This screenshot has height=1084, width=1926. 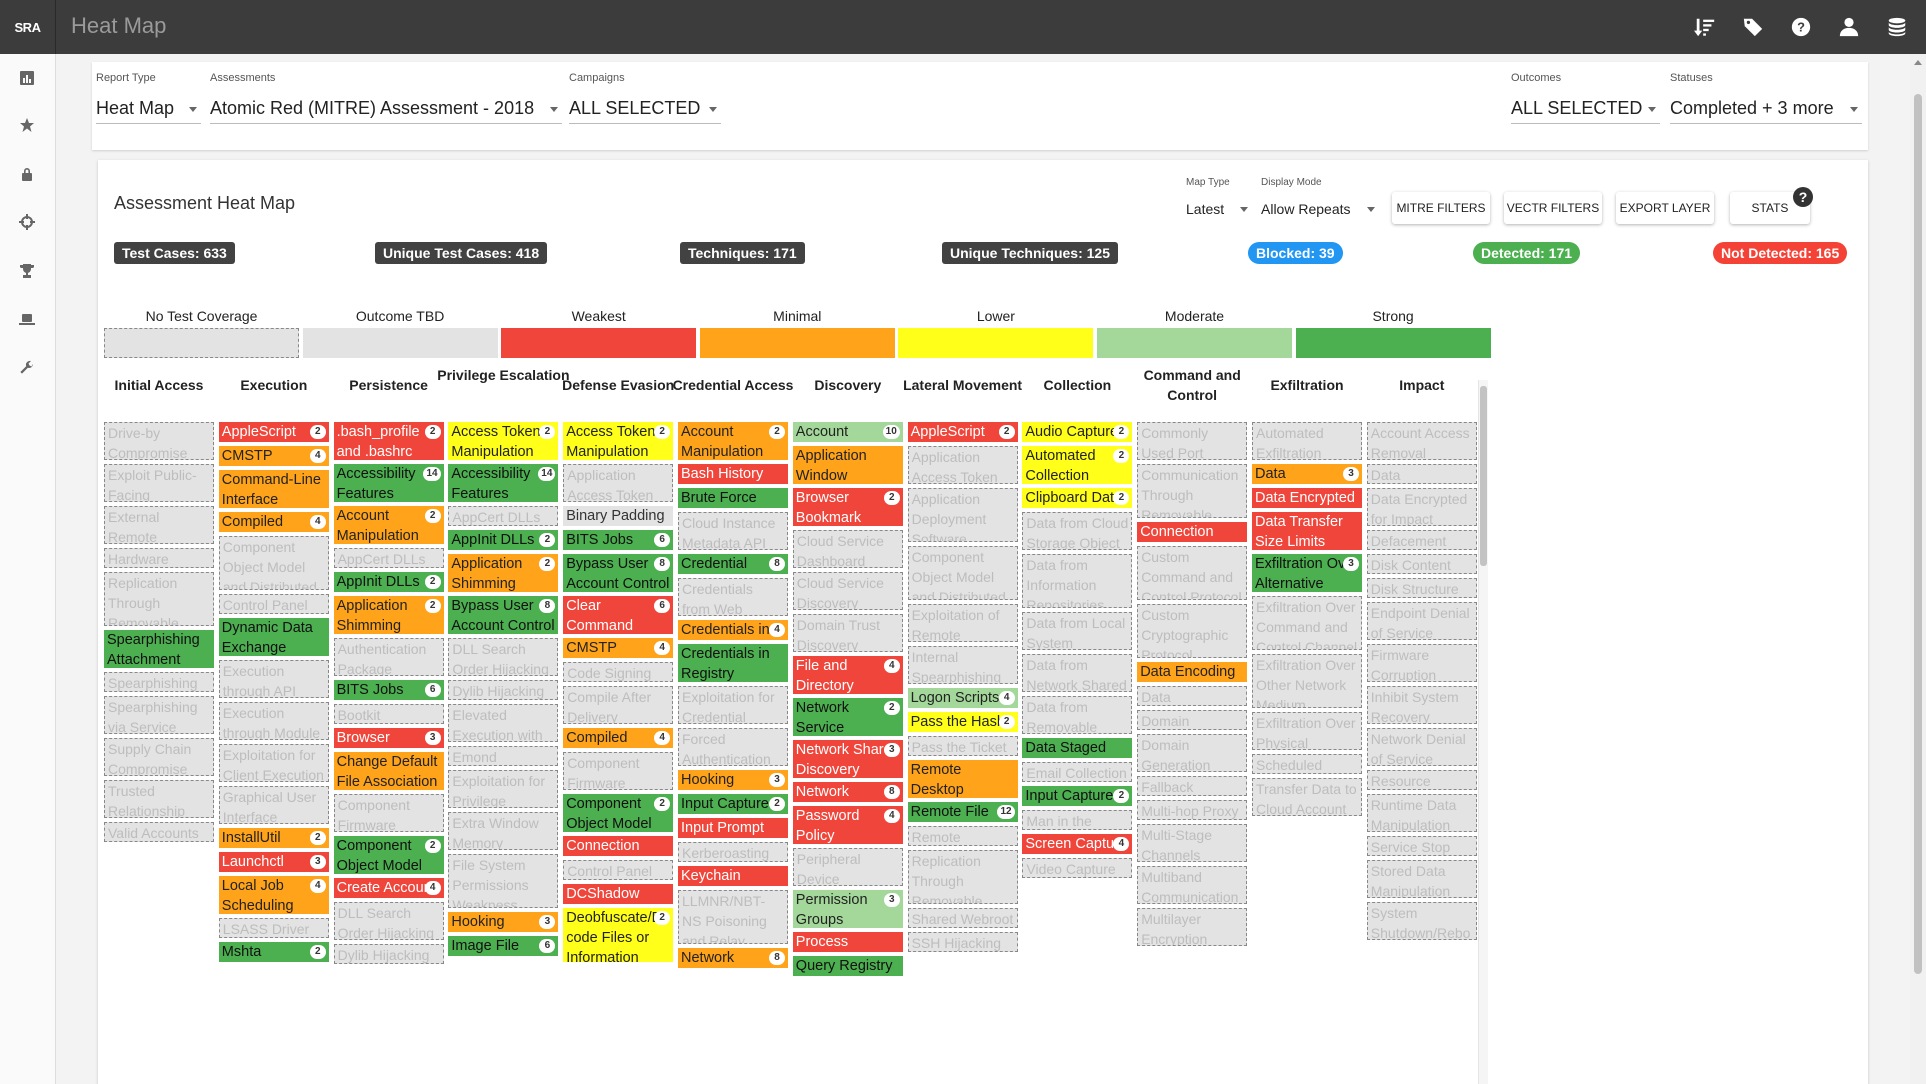 I want to click on technique-cell: Input Capture 2, so click(x=1077, y=796).